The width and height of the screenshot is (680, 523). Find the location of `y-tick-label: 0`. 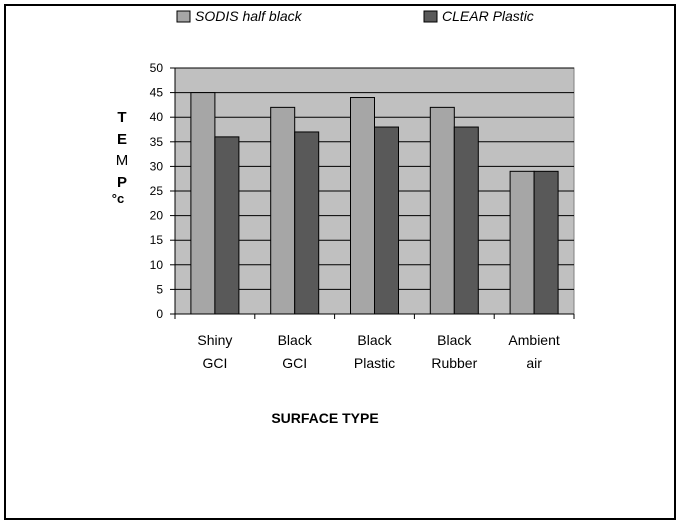

y-tick-label: 0 is located at coordinates (159, 314).